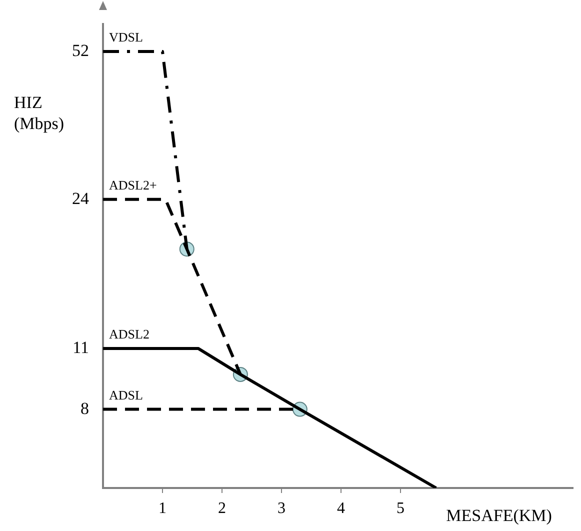 Image resolution: width=581 pixels, height=531 pixels. Describe the element at coordinates (80, 347) in the screenshot. I see `y-tick-label: 11` at that location.